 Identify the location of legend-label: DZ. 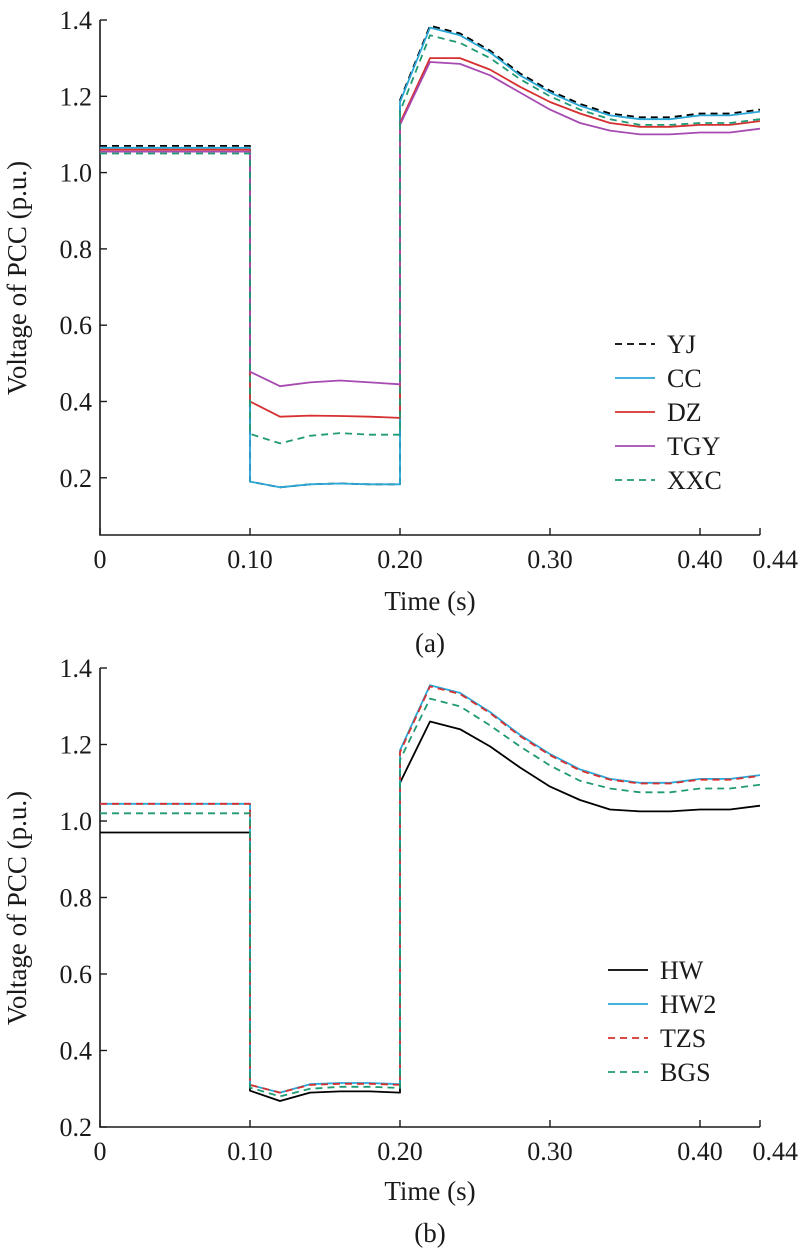
(684, 412).